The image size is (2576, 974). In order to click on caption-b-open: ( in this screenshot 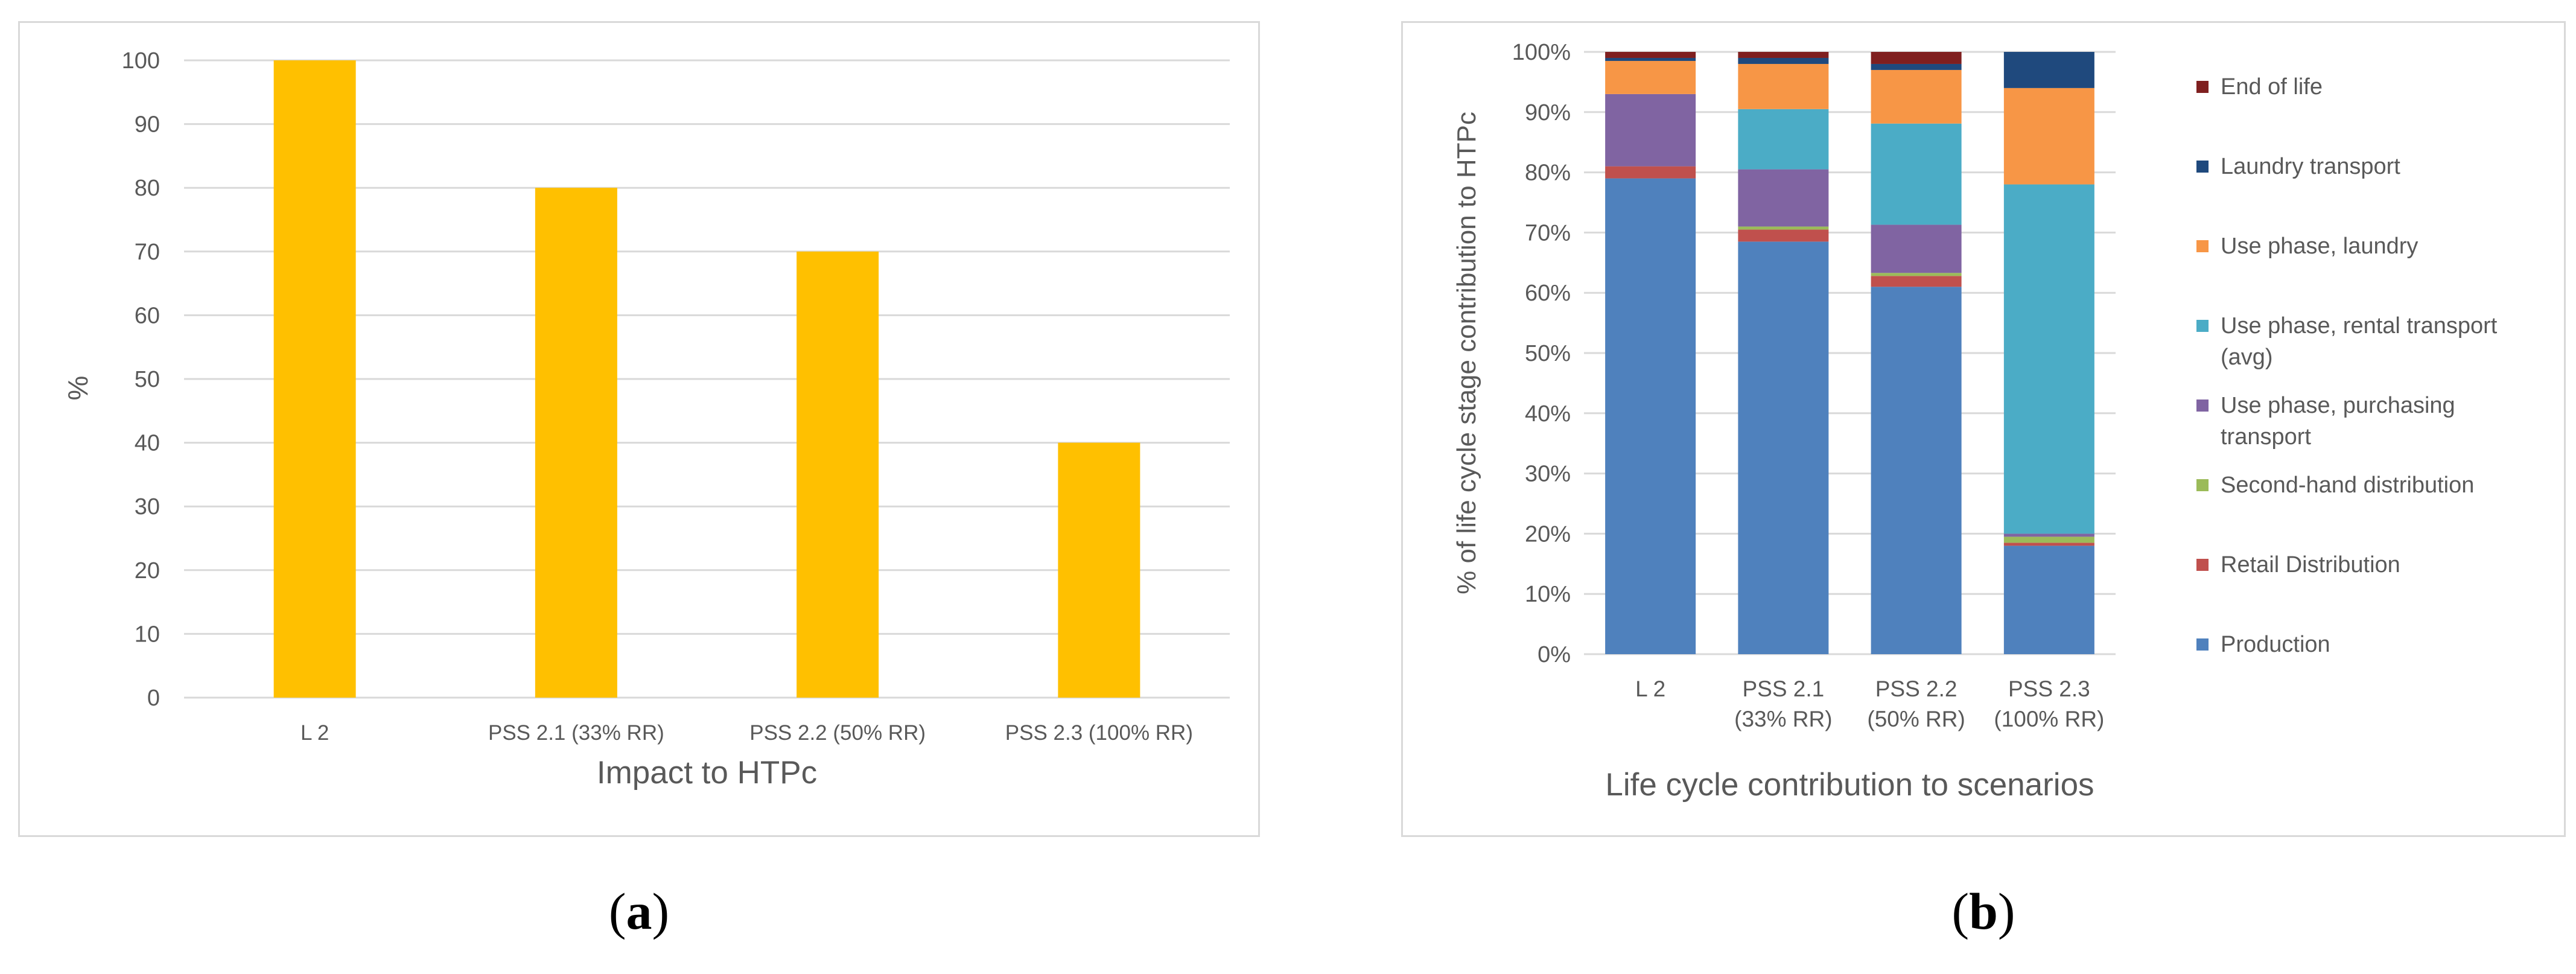, I will do `click(1960, 911)`.